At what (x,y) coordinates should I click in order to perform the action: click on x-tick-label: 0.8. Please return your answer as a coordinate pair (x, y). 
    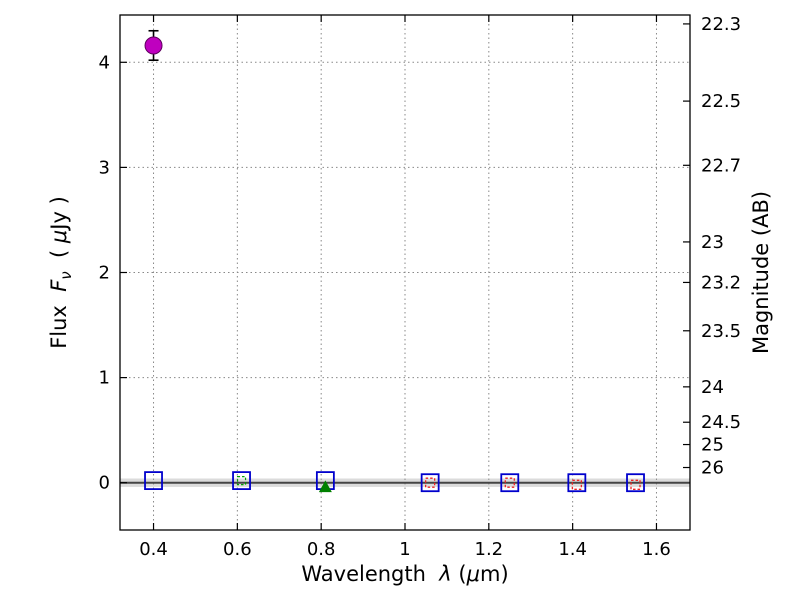
    Looking at the image, I should click on (321, 549).